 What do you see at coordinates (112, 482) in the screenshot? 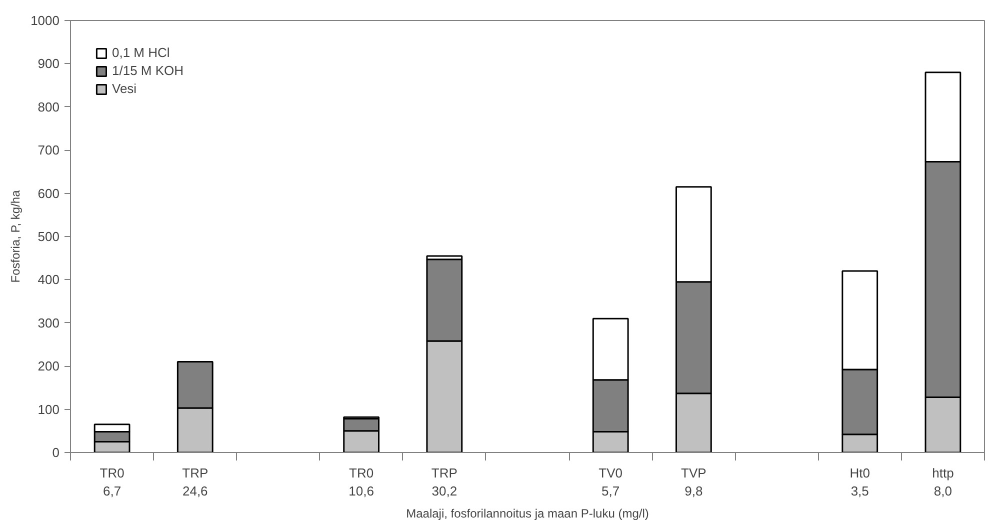
I see `x-tick-label: TR0 6,7` at bounding box center [112, 482].